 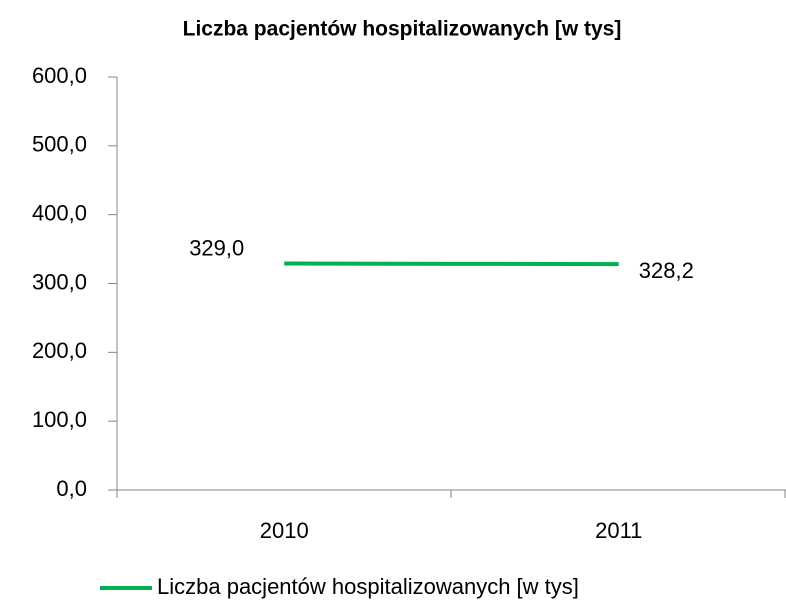 I want to click on y-tick-label: 200,0, so click(x=59, y=350).